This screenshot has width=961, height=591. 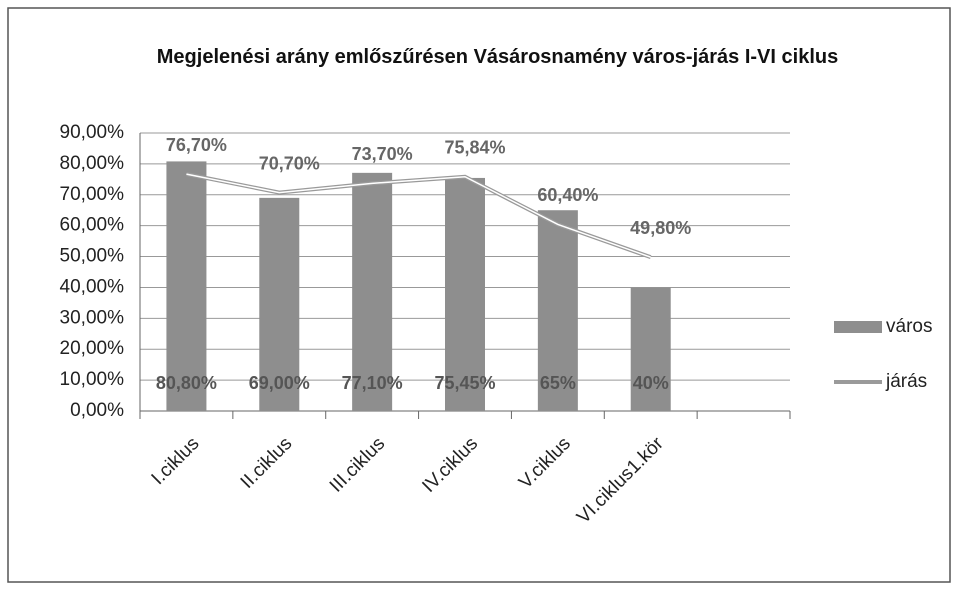 I want to click on data-label: 49,80%, so click(x=660, y=228).